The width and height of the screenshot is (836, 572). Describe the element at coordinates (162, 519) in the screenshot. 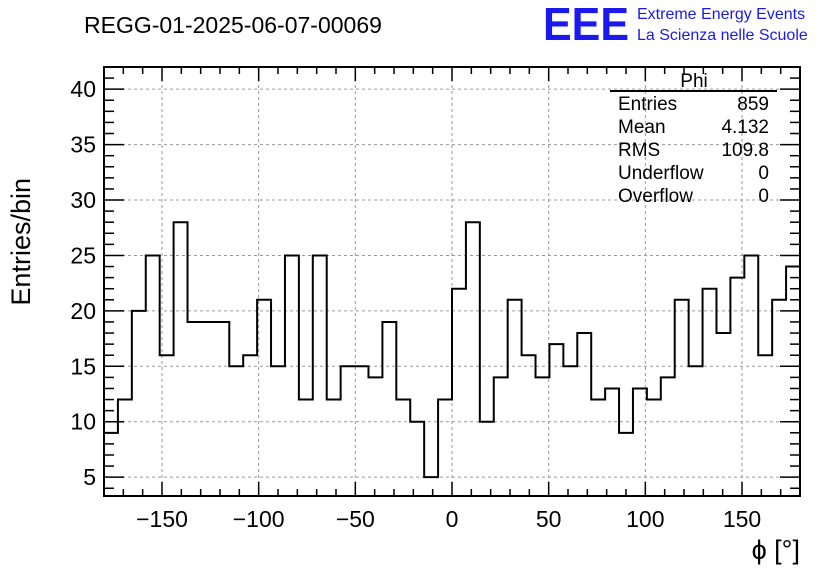

I see `x-tick-label: −150` at that location.